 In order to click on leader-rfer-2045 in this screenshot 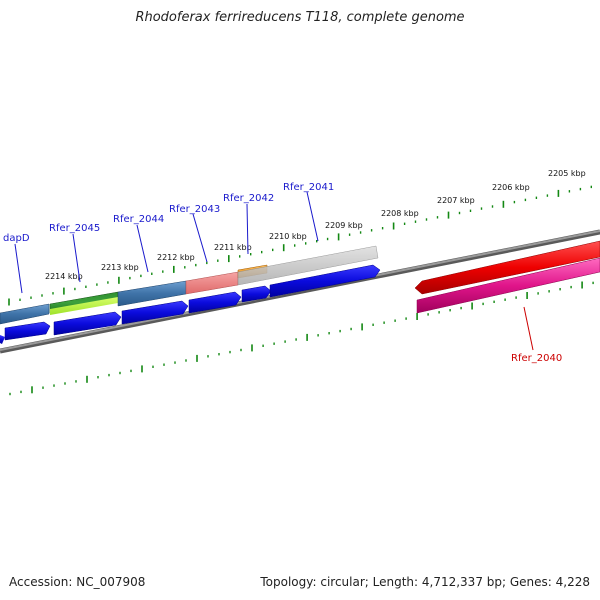, I will do `click(76, 258)`.